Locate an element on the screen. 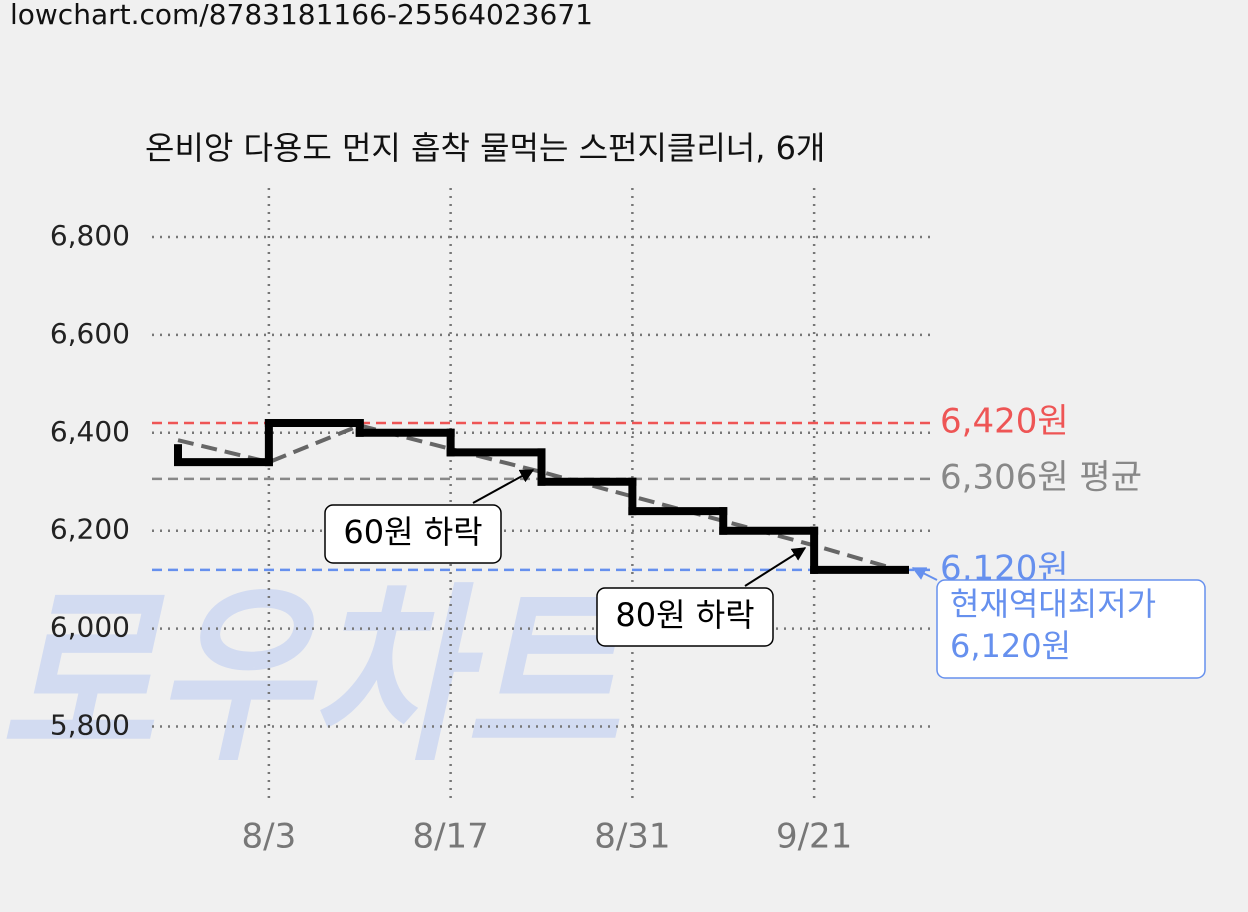 The image size is (1248, 912). annotation: 80원 하락 is located at coordinates (684, 615).